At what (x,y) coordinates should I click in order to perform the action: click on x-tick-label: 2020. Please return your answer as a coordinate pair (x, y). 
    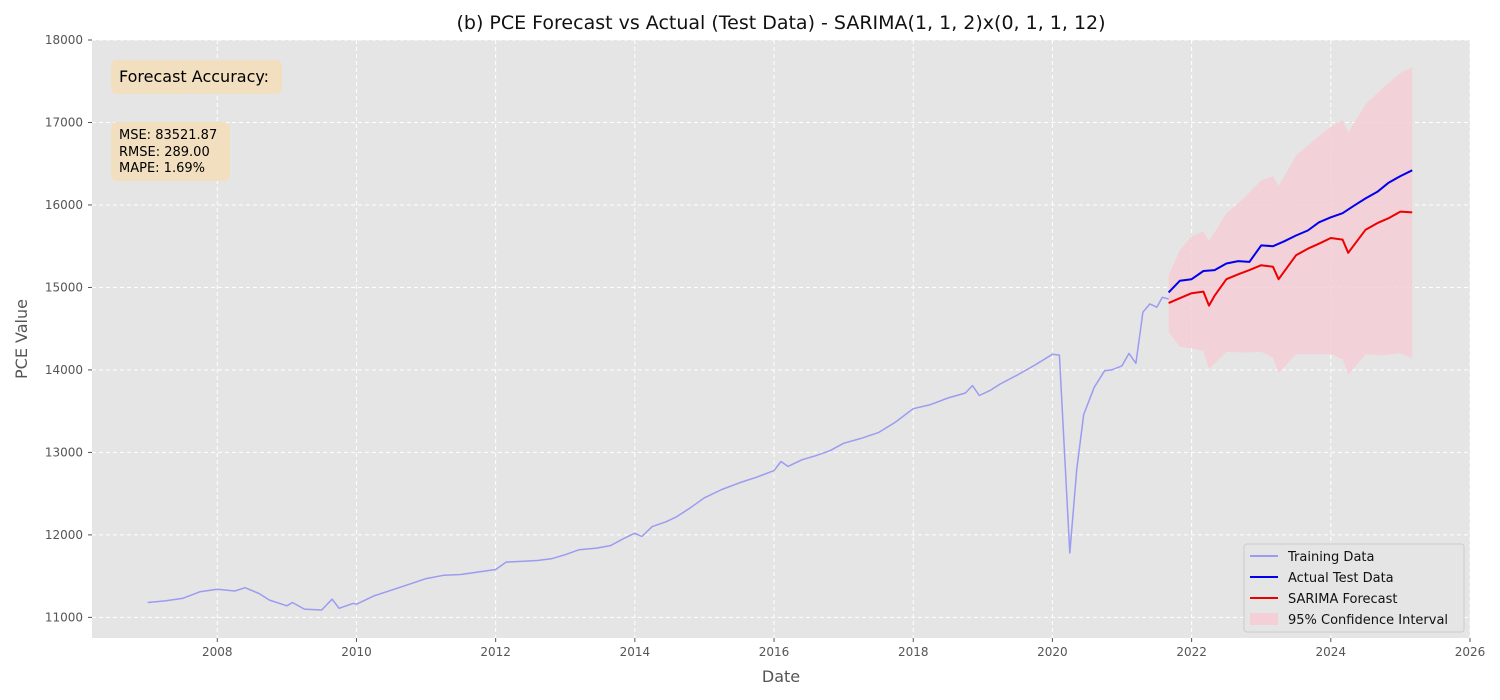
    Looking at the image, I should click on (1052, 652).